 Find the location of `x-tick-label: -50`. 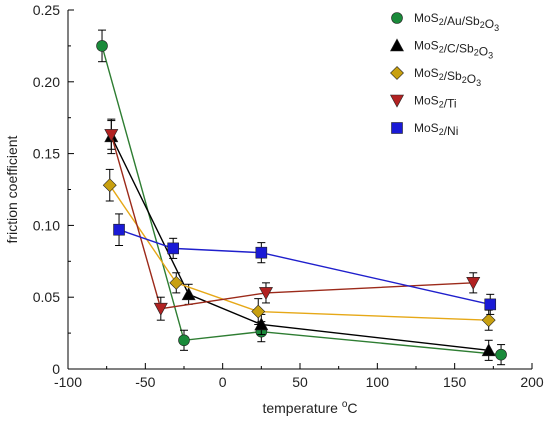

x-tick-label: -50 is located at coordinates (145, 382).